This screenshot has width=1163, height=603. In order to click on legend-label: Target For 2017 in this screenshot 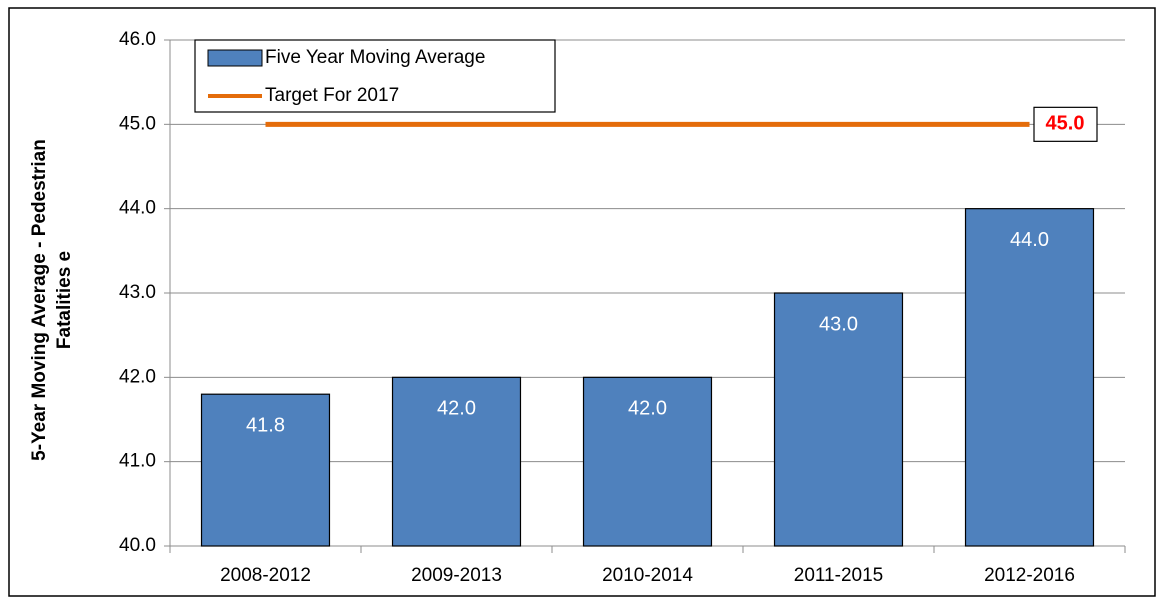, I will do `click(332, 95)`.